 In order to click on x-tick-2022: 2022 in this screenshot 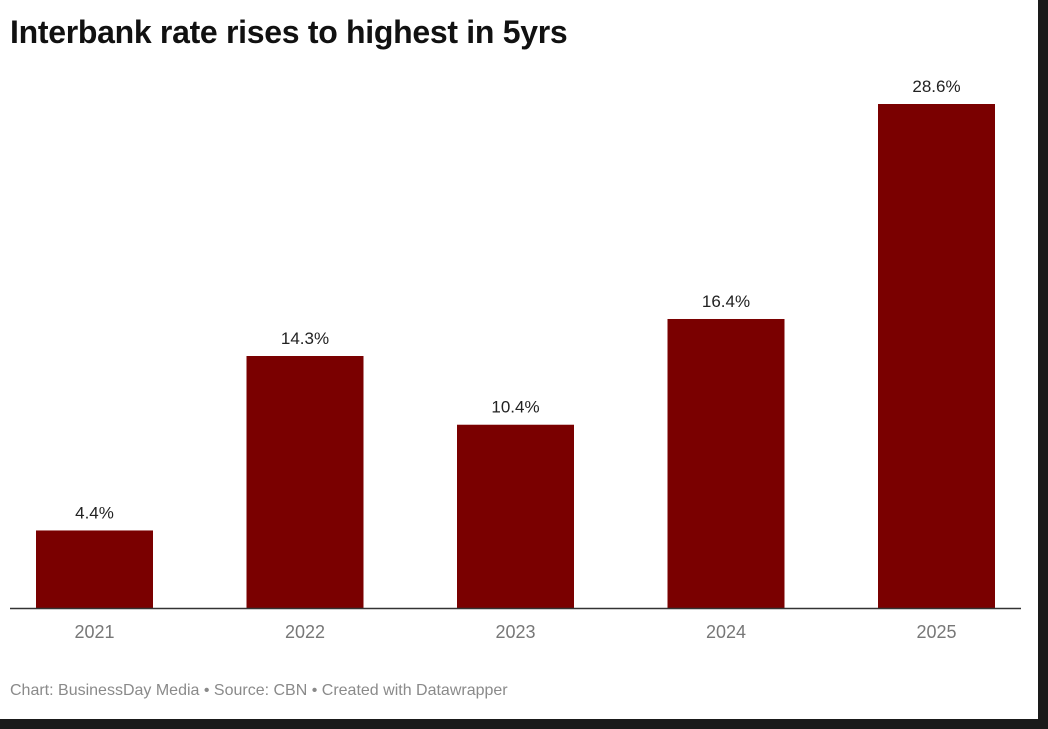, I will do `click(305, 632)`.